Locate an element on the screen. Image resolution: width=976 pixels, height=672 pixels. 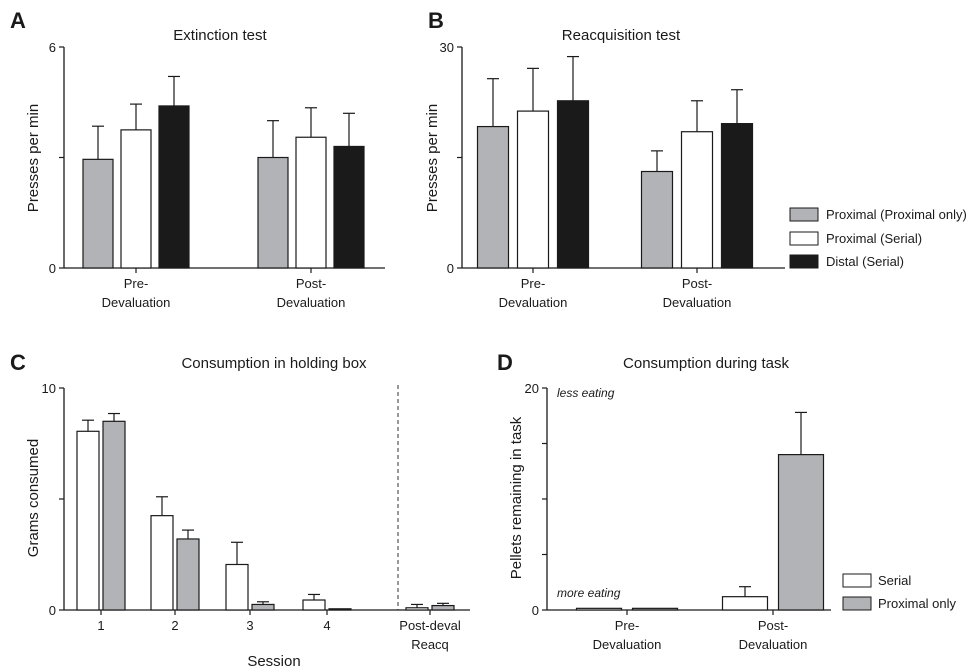
panel-d-title: Consumption during task is located at coordinates (706, 363).